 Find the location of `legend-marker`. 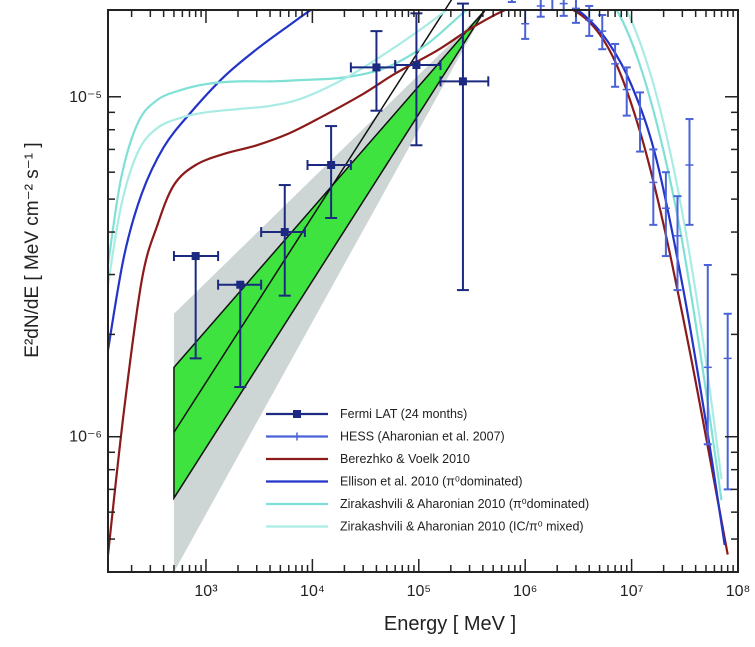

legend-marker is located at coordinates (297, 414).